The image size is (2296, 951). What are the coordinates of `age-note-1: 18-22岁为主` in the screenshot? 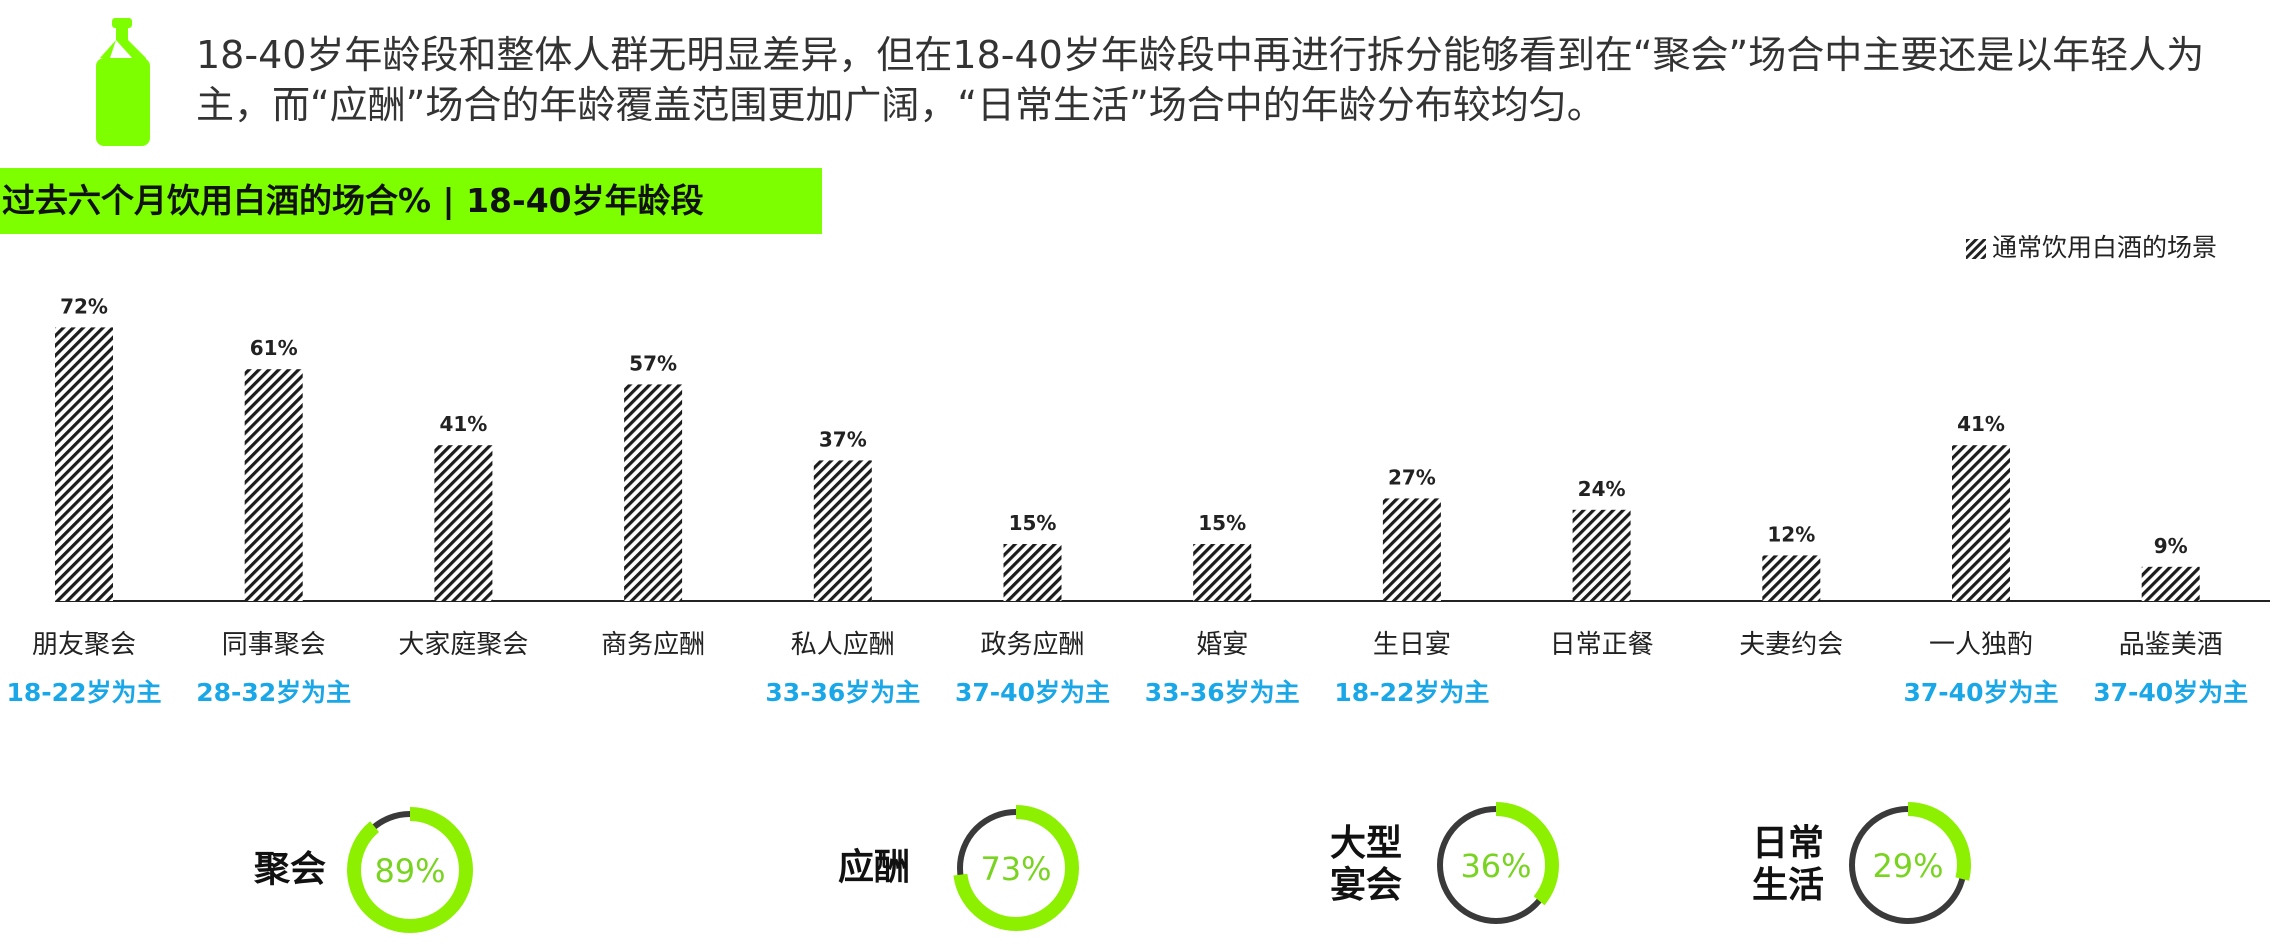 It's located at (84, 692).